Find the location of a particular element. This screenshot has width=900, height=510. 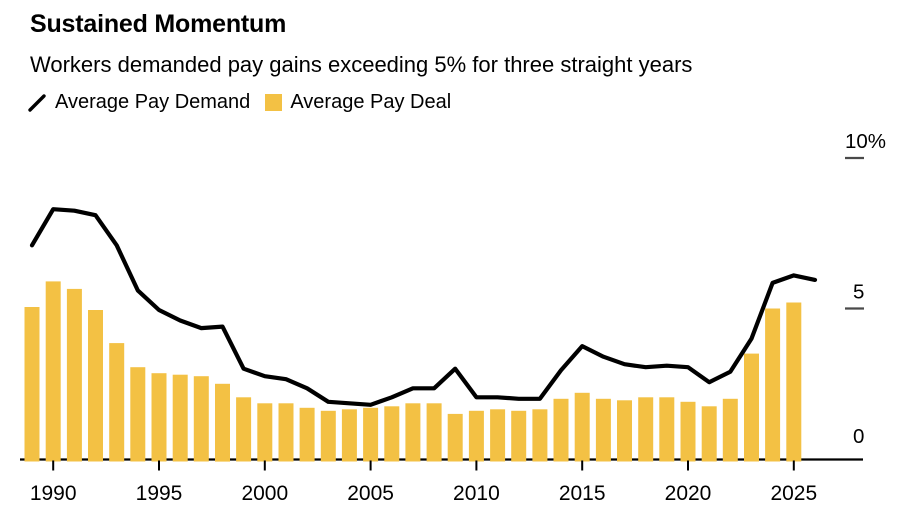

deal-bar-2022 is located at coordinates (730, 430).